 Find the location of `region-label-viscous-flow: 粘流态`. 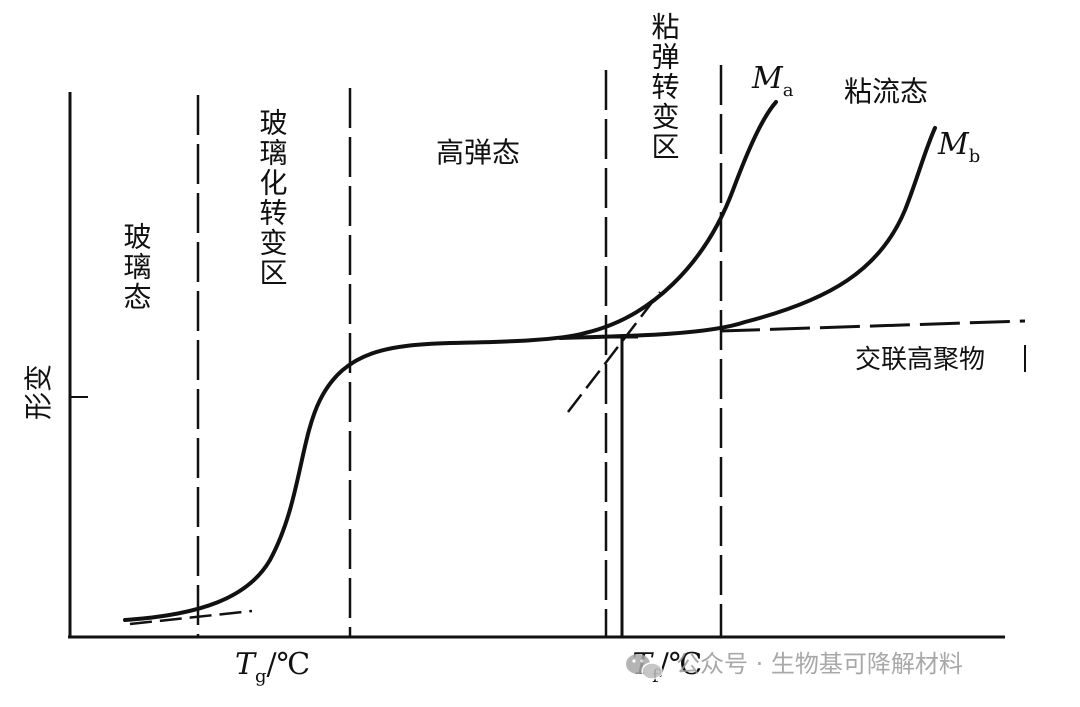

region-label-viscous-flow: 粘流态 is located at coordinates (886, 91).